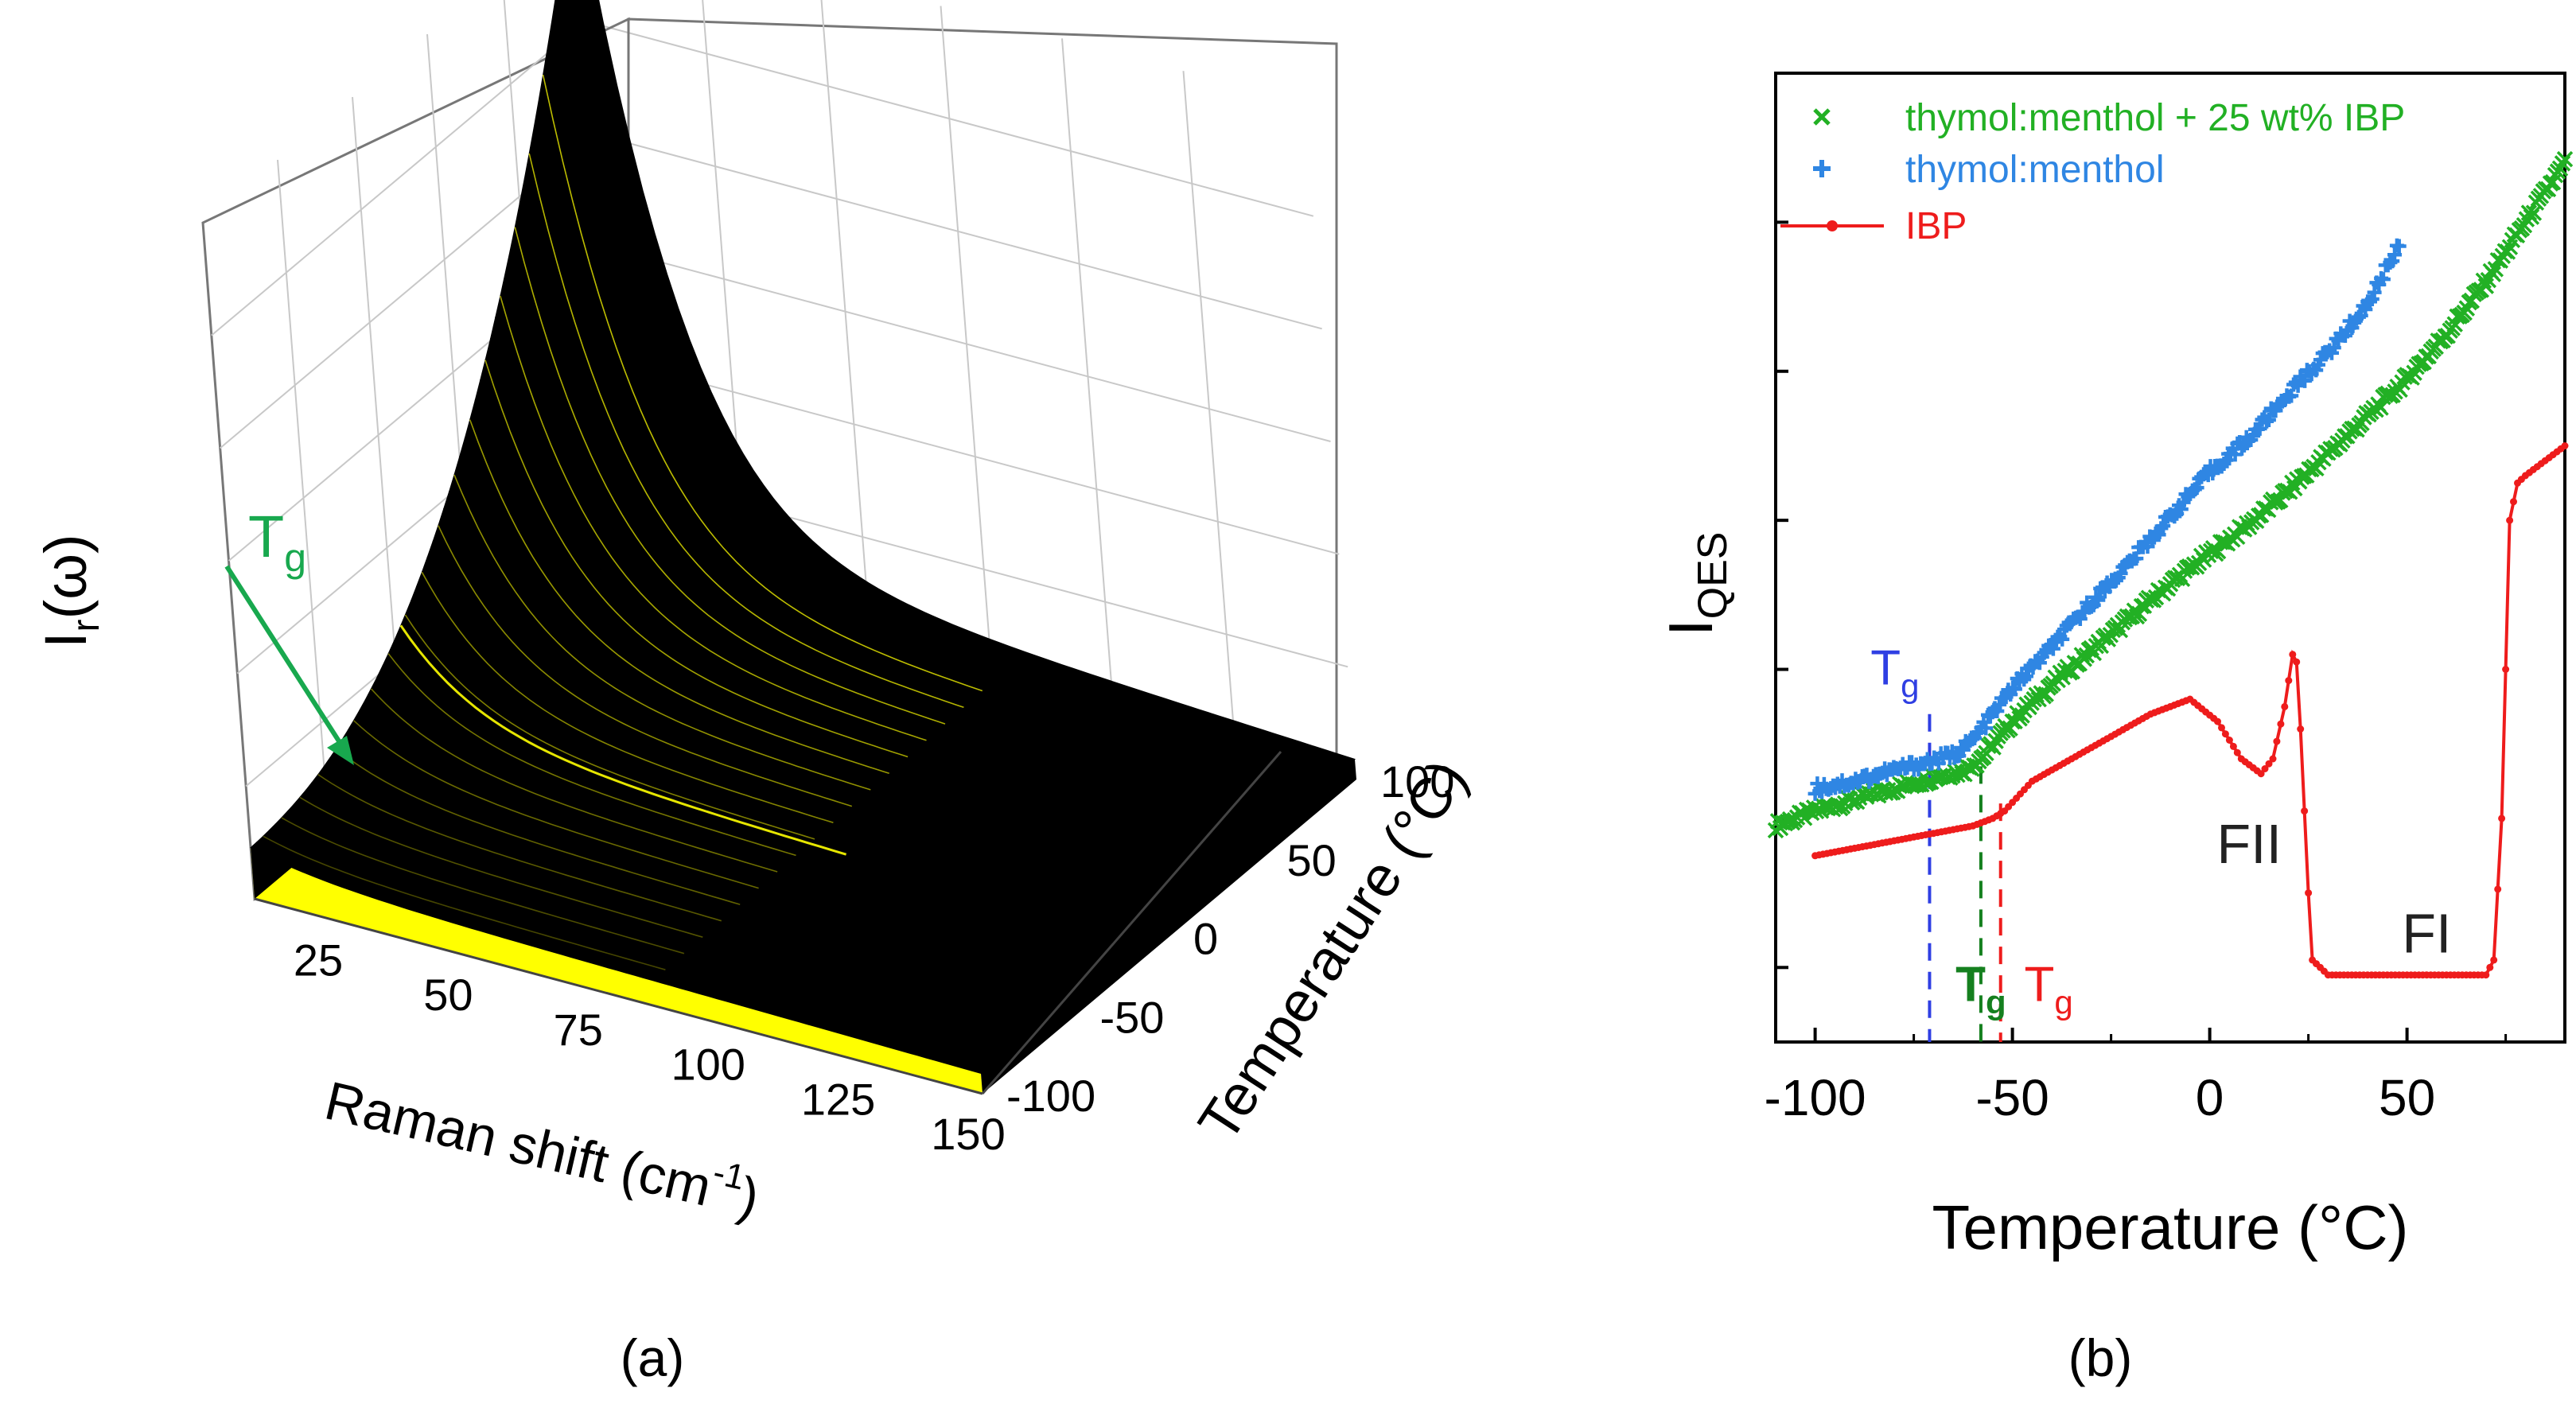 The height and width of the screenshot is (1423, 2576). What do you see at coordinates (519, 1144) in the screenshot?
I see `x-axis-label-main: Raman shift (cm` at bounding box center [519, 1144].